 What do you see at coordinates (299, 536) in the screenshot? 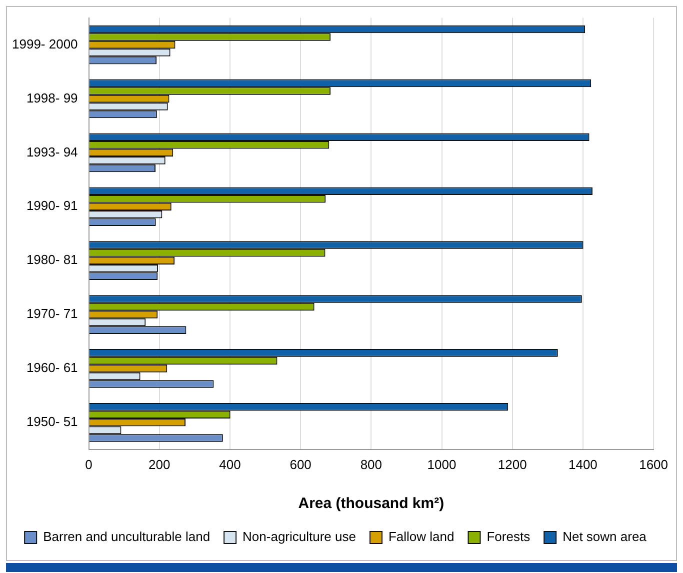
I see `legend-label: Non-agriculture use` at bounding box center [299, 536].